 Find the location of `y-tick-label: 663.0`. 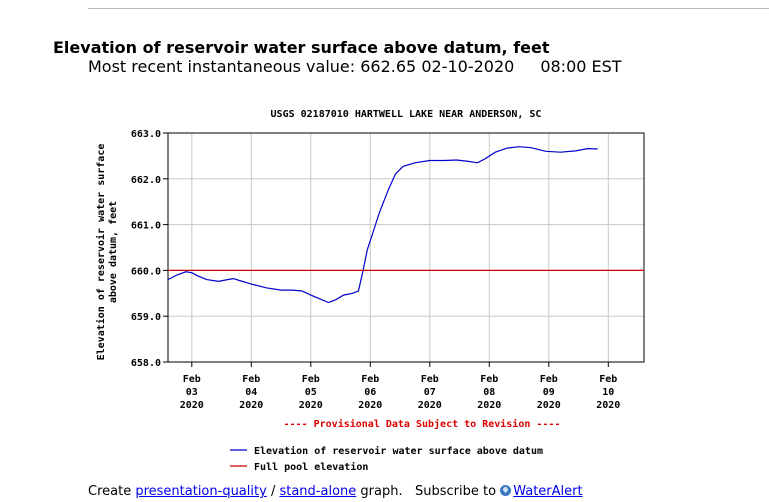

y-tick-label: 663.0 is located at coordinates (146, 134).